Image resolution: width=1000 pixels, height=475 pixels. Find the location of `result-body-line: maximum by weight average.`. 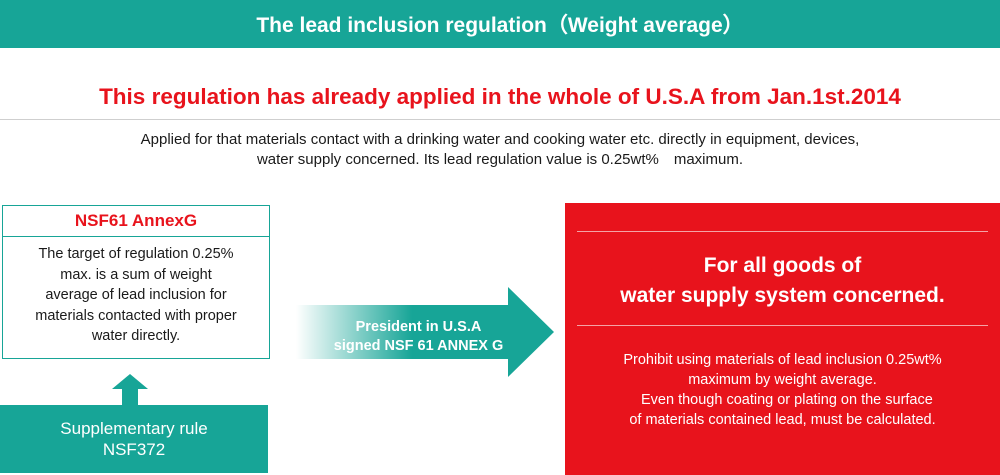

result-body-line: maximum by weight average. is located at coordinates (782, 380).